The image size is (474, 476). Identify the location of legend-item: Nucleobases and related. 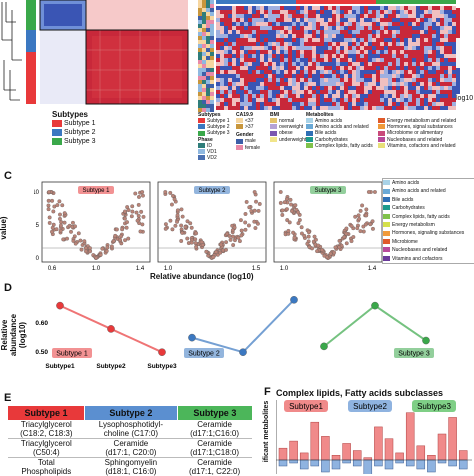
(428, 250).